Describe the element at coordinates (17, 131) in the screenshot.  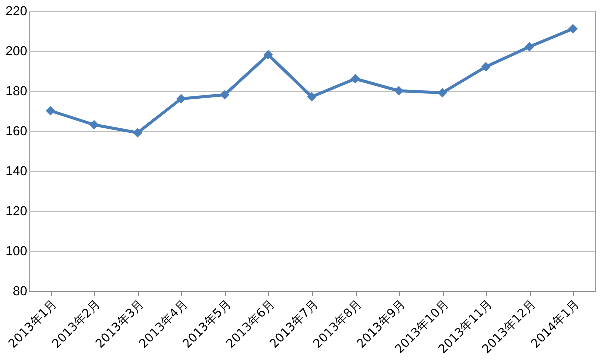
I see `y-tick-label: 160` at that location.